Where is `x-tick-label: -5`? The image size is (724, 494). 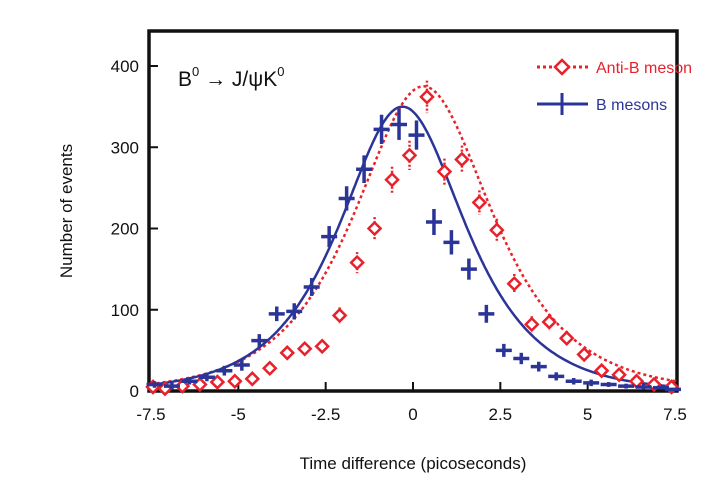 x-tick-label: -5 is located at coordinates (238, 414).